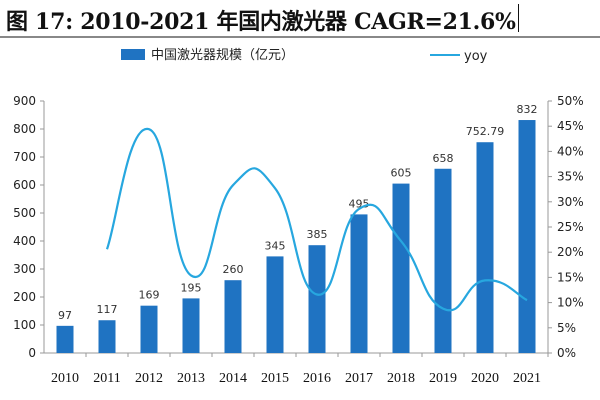 The height and width of the screenshot is (400, 600). I want to click on left-axis-tick-label: 0, so click(32, 353).